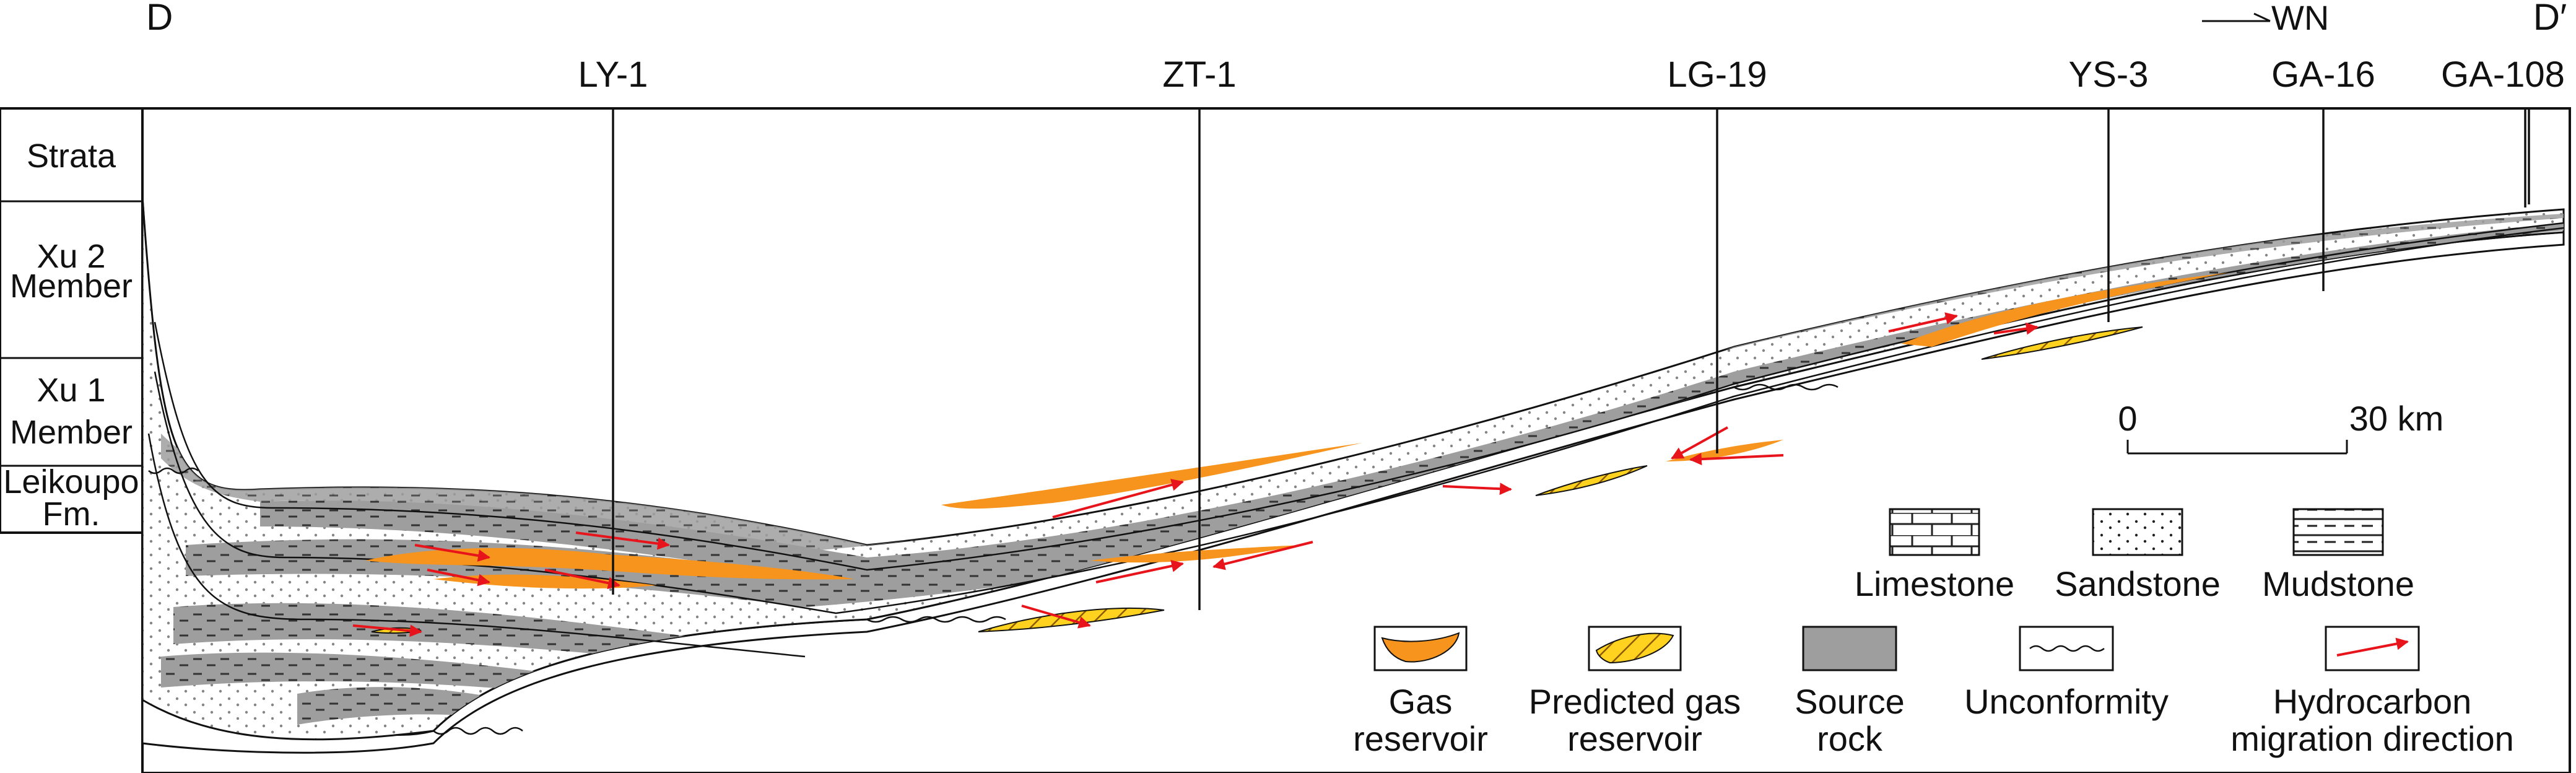  Describe the element at coordinates (2503, 75) in the screenshot. I see `well-label-ga-108: GA-108` at that location.